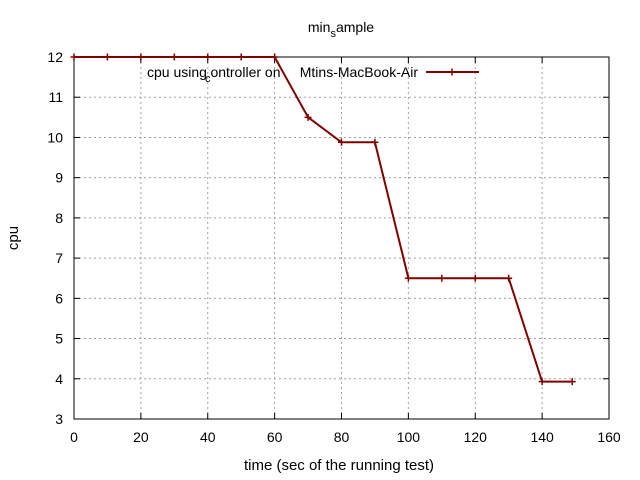 This screenshot has width=640, height=480. I want to click on y-tick-label: 3, so click(59, 419).